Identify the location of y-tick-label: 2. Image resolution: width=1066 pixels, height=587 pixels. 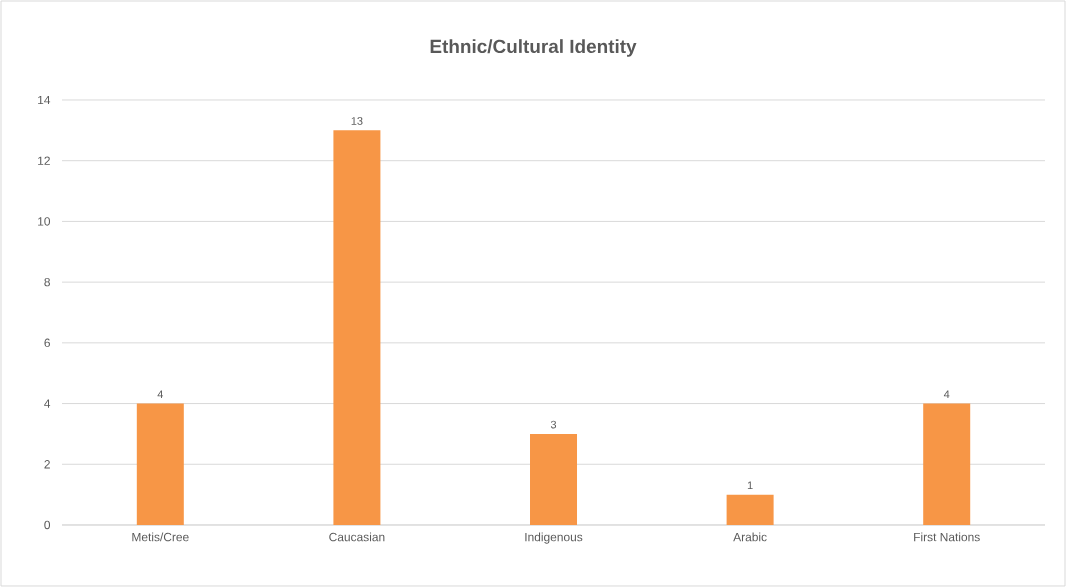
(47, 464).